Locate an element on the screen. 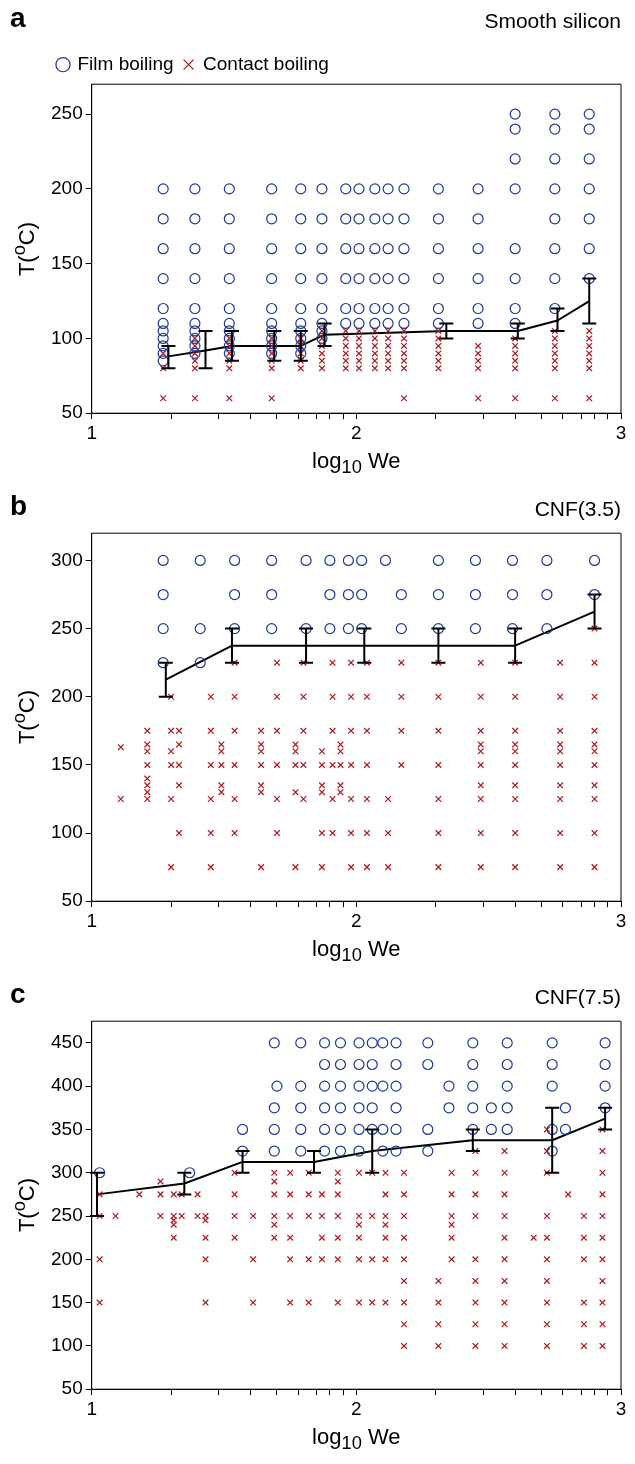 This screenshot has width=635, height=1464. text: a is located at coordinates (18, 18).